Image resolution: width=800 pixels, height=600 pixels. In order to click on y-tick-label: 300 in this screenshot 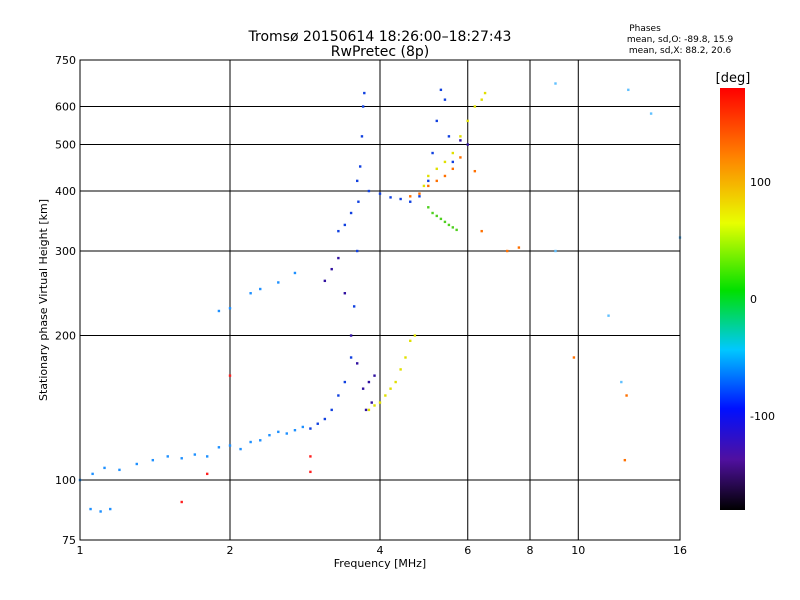, I will do `click(65, 251)`.